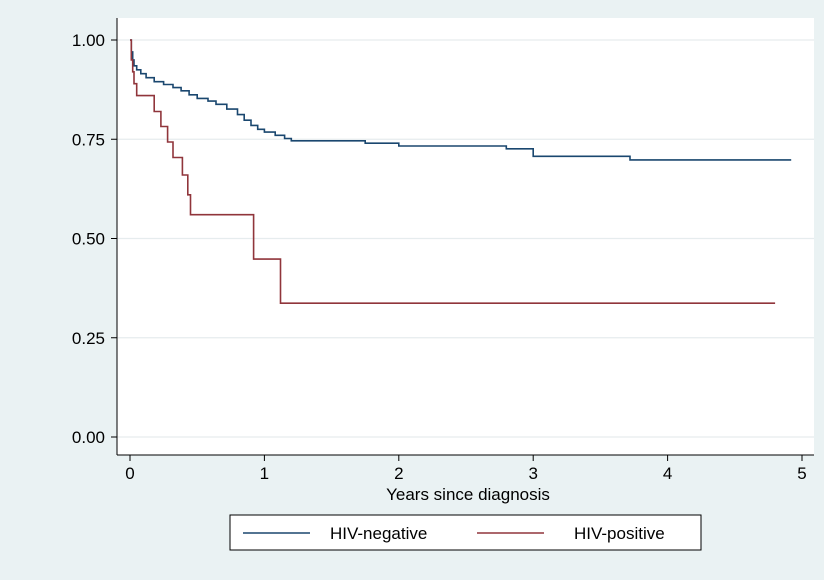  I want to click on legend-label-hiv-positive: HIV-positive, so click(619, 533).